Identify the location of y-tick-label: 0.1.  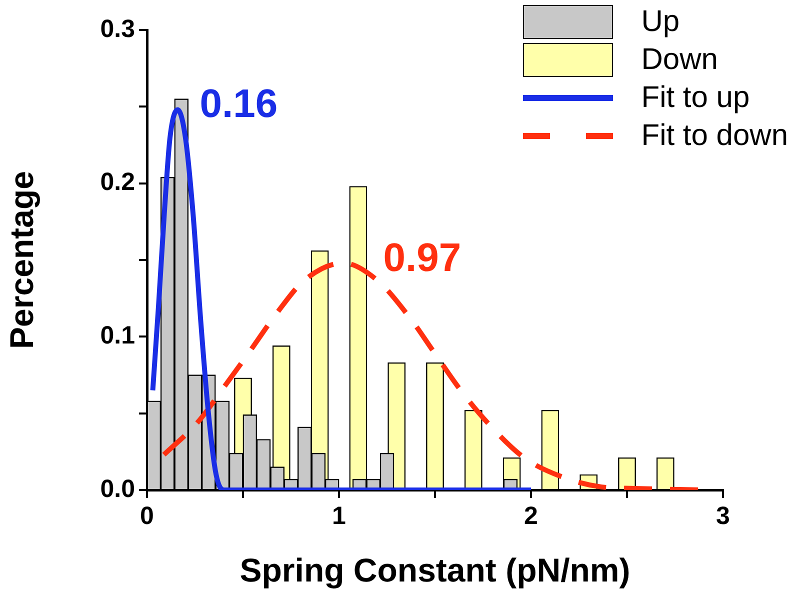
(118, 336).